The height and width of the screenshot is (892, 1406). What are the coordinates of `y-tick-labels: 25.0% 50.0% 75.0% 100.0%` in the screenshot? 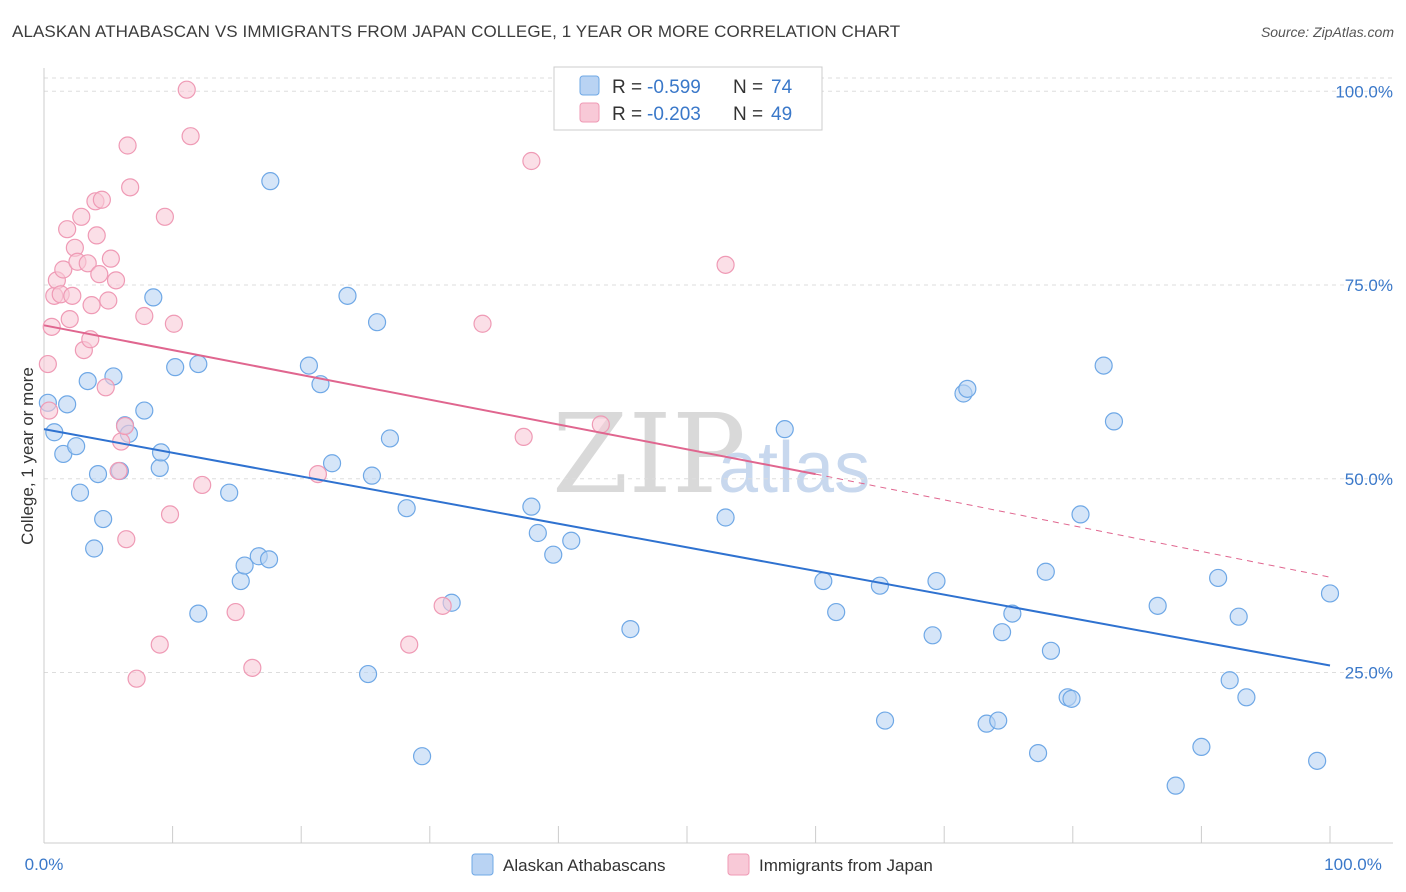 It's located at (1364, 382).